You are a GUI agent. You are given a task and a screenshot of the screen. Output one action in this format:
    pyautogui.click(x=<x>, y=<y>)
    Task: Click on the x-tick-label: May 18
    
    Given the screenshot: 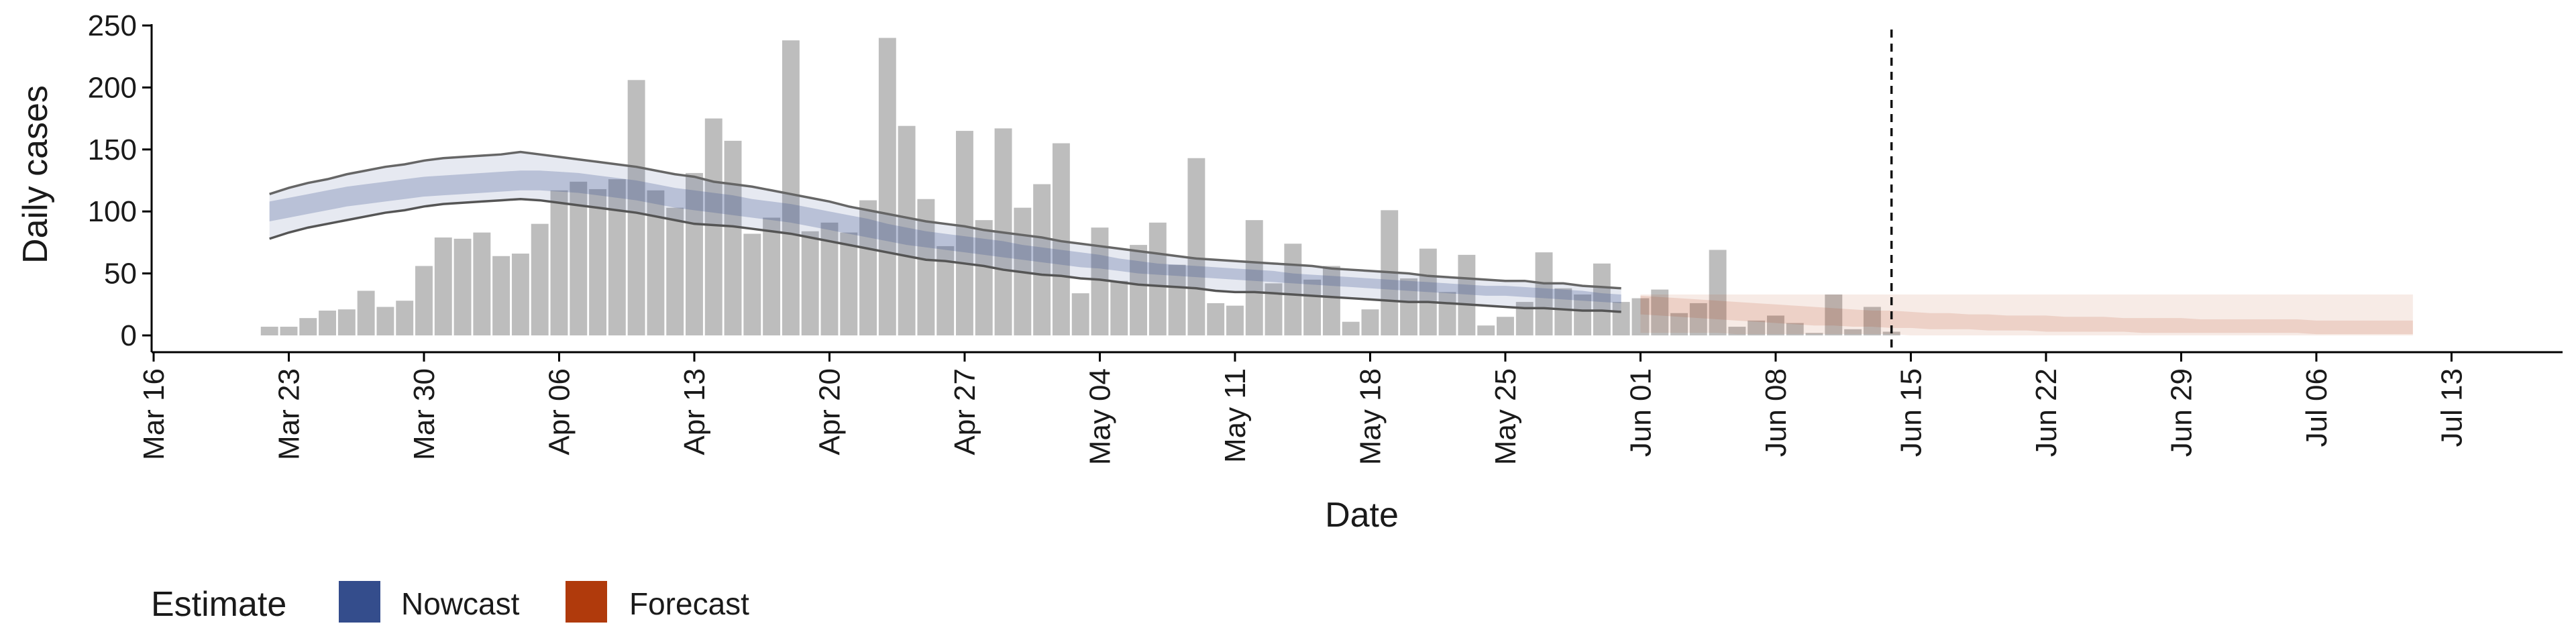 What is the action you would take?
    pyautogui.click(x=1370, y=416)
    